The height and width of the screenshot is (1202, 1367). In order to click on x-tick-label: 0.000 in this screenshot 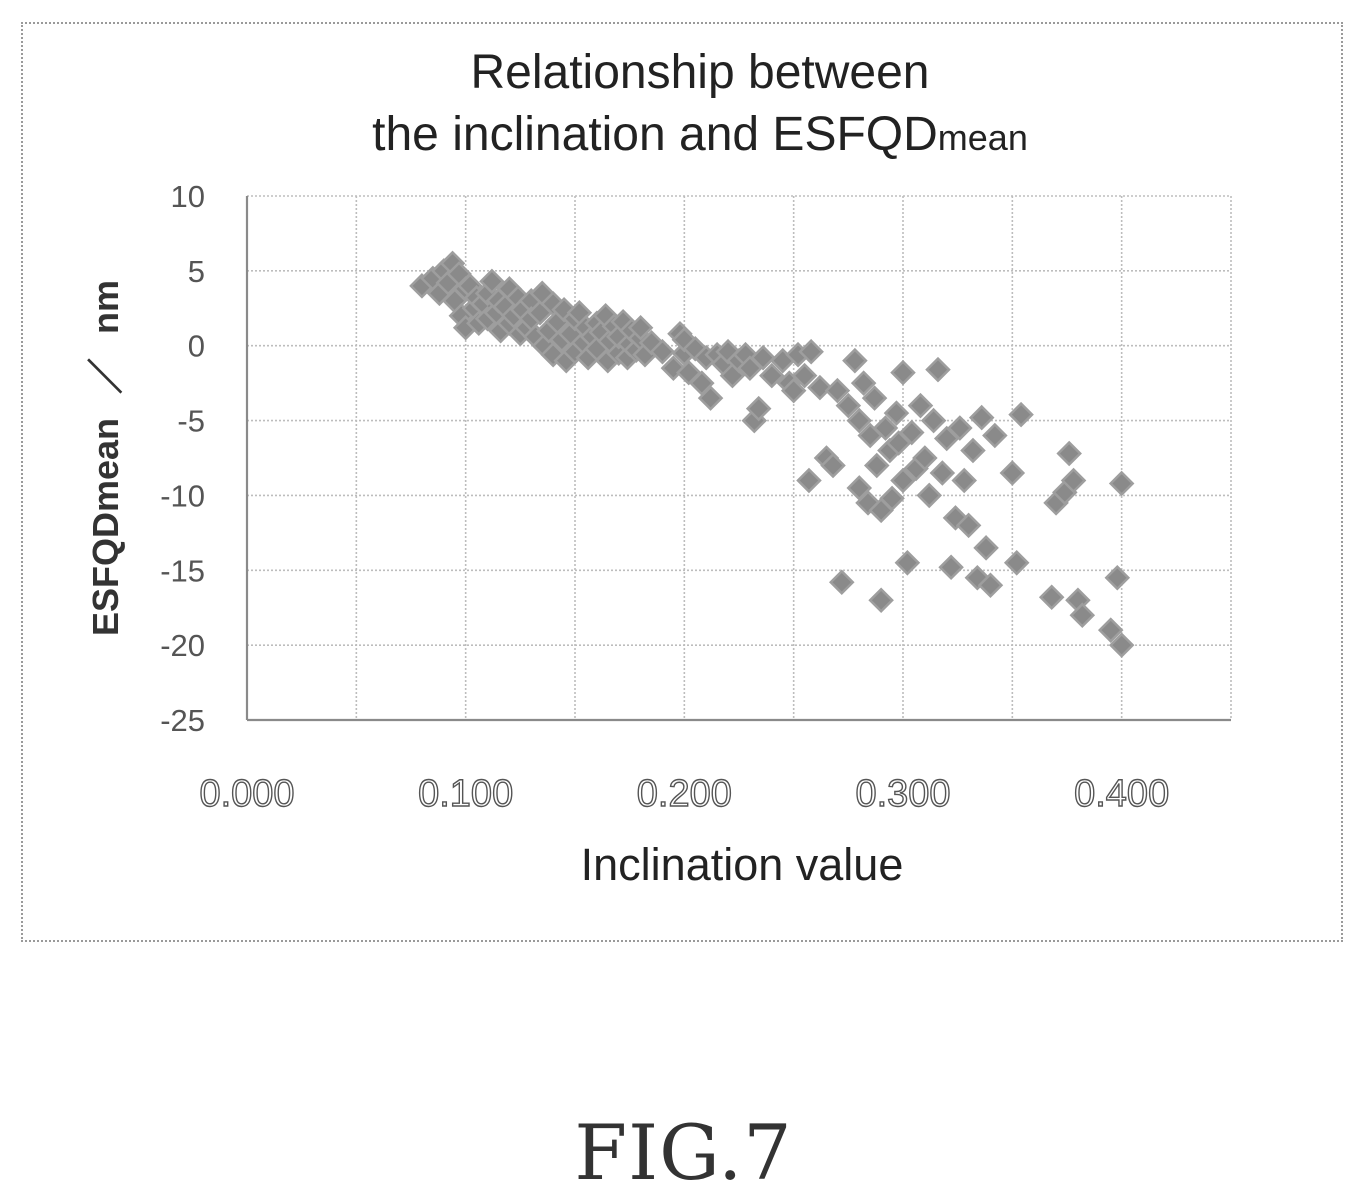, I will do `click(246, 794)`.